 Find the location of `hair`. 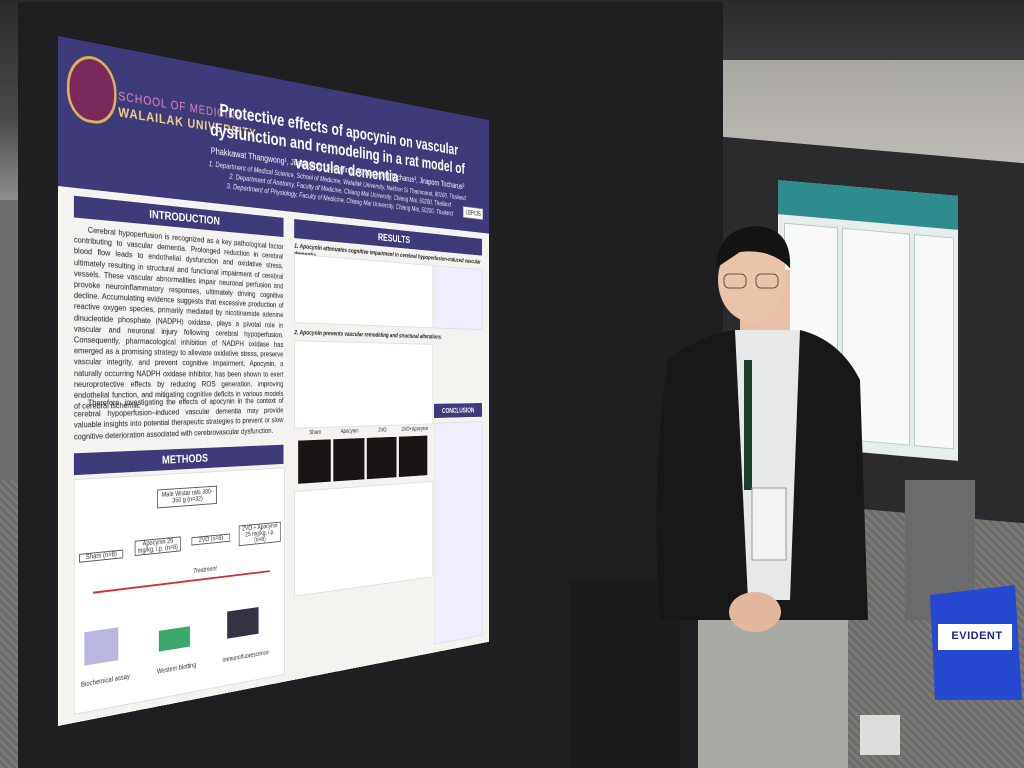

hair is located at coordinates (753, 247).